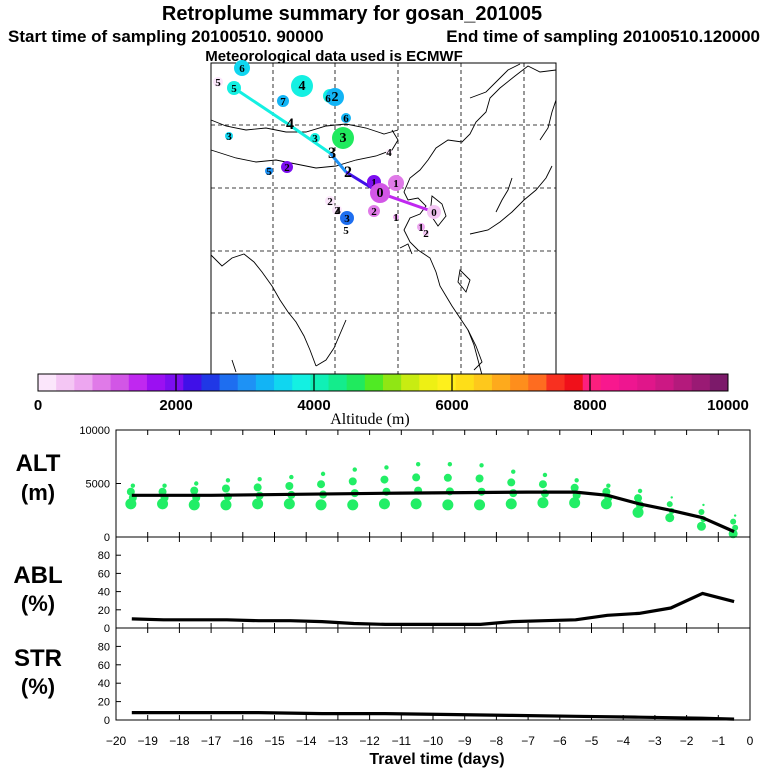  I want to click on trajectory-marker-label: 2, so click(374, 212).